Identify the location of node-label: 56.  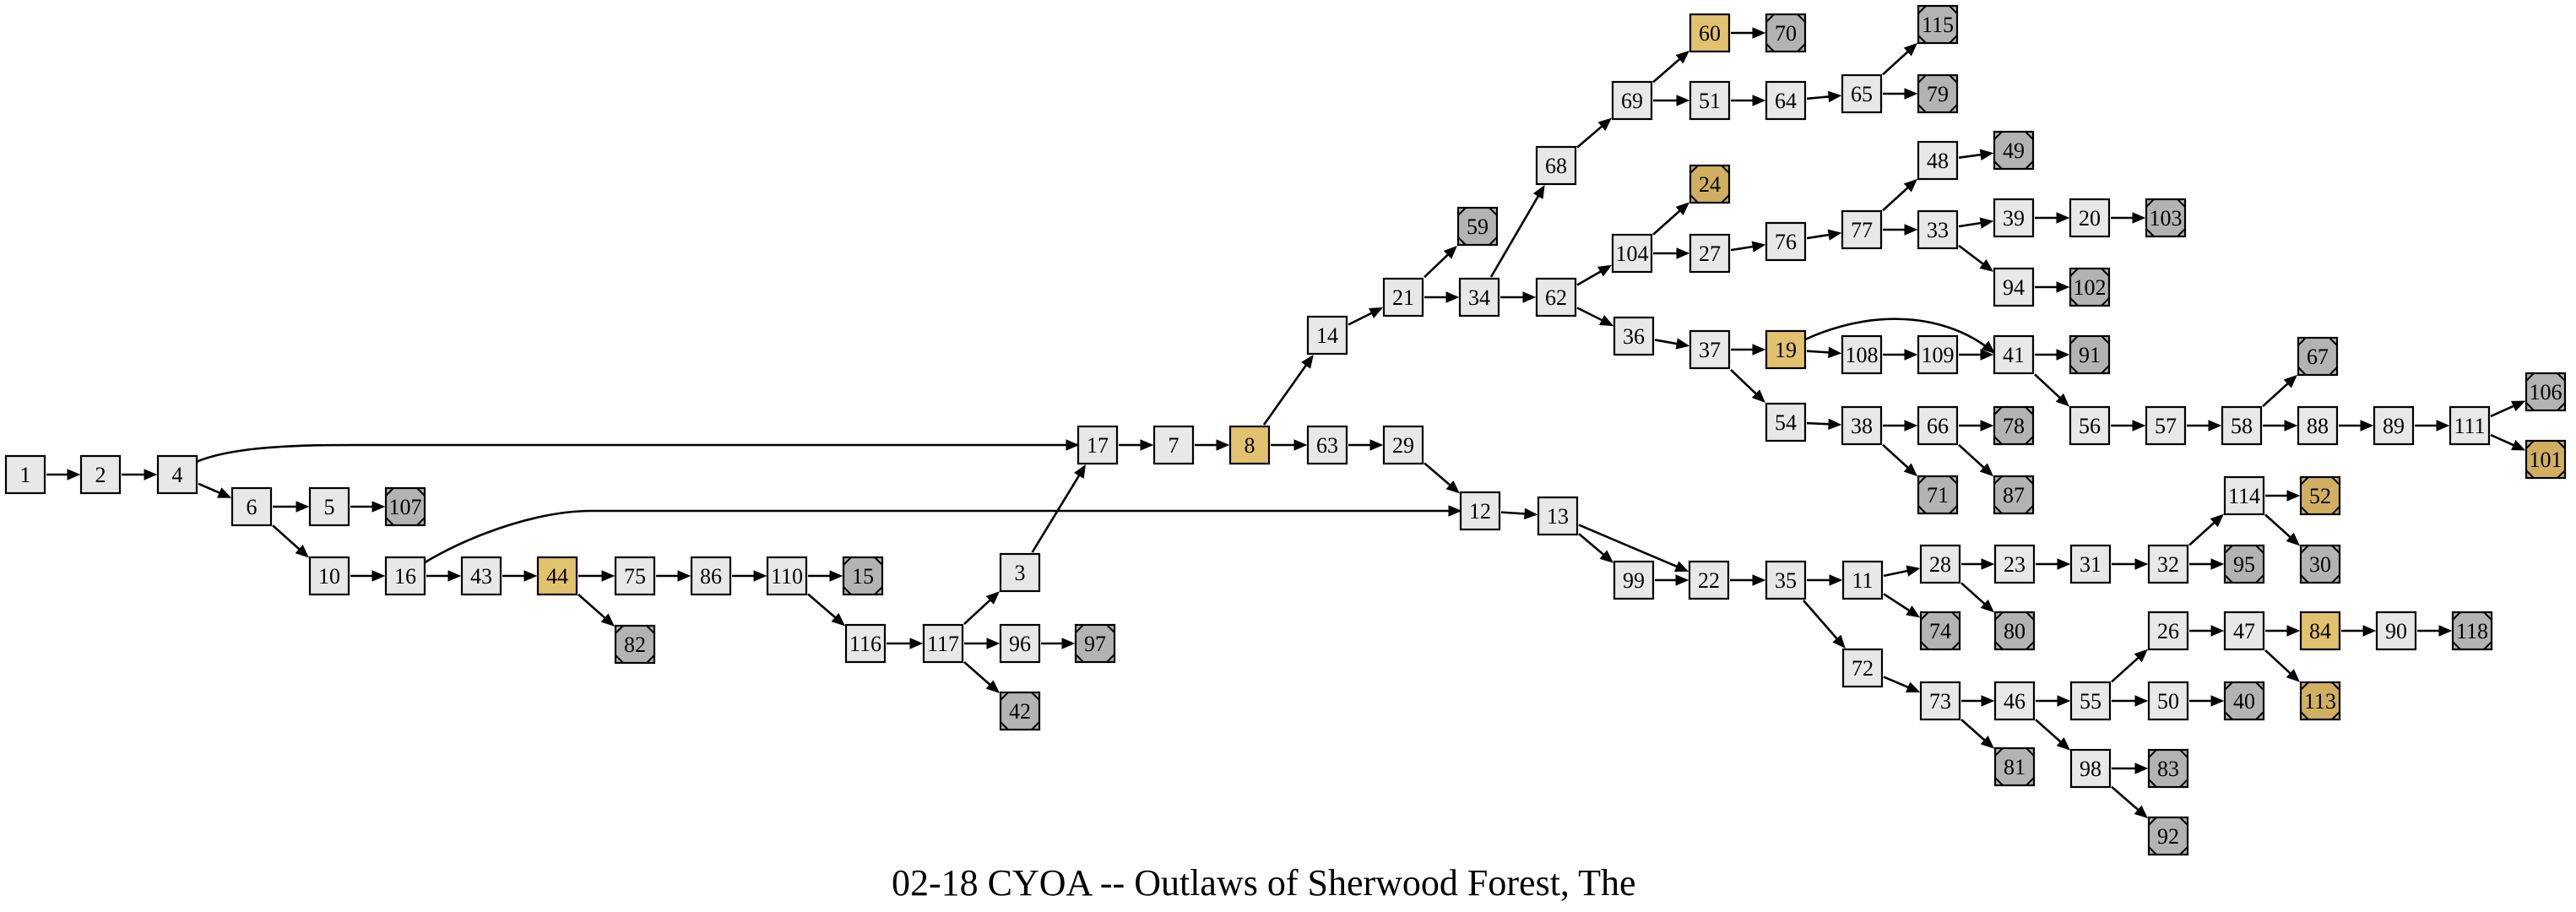
(2090, 426).